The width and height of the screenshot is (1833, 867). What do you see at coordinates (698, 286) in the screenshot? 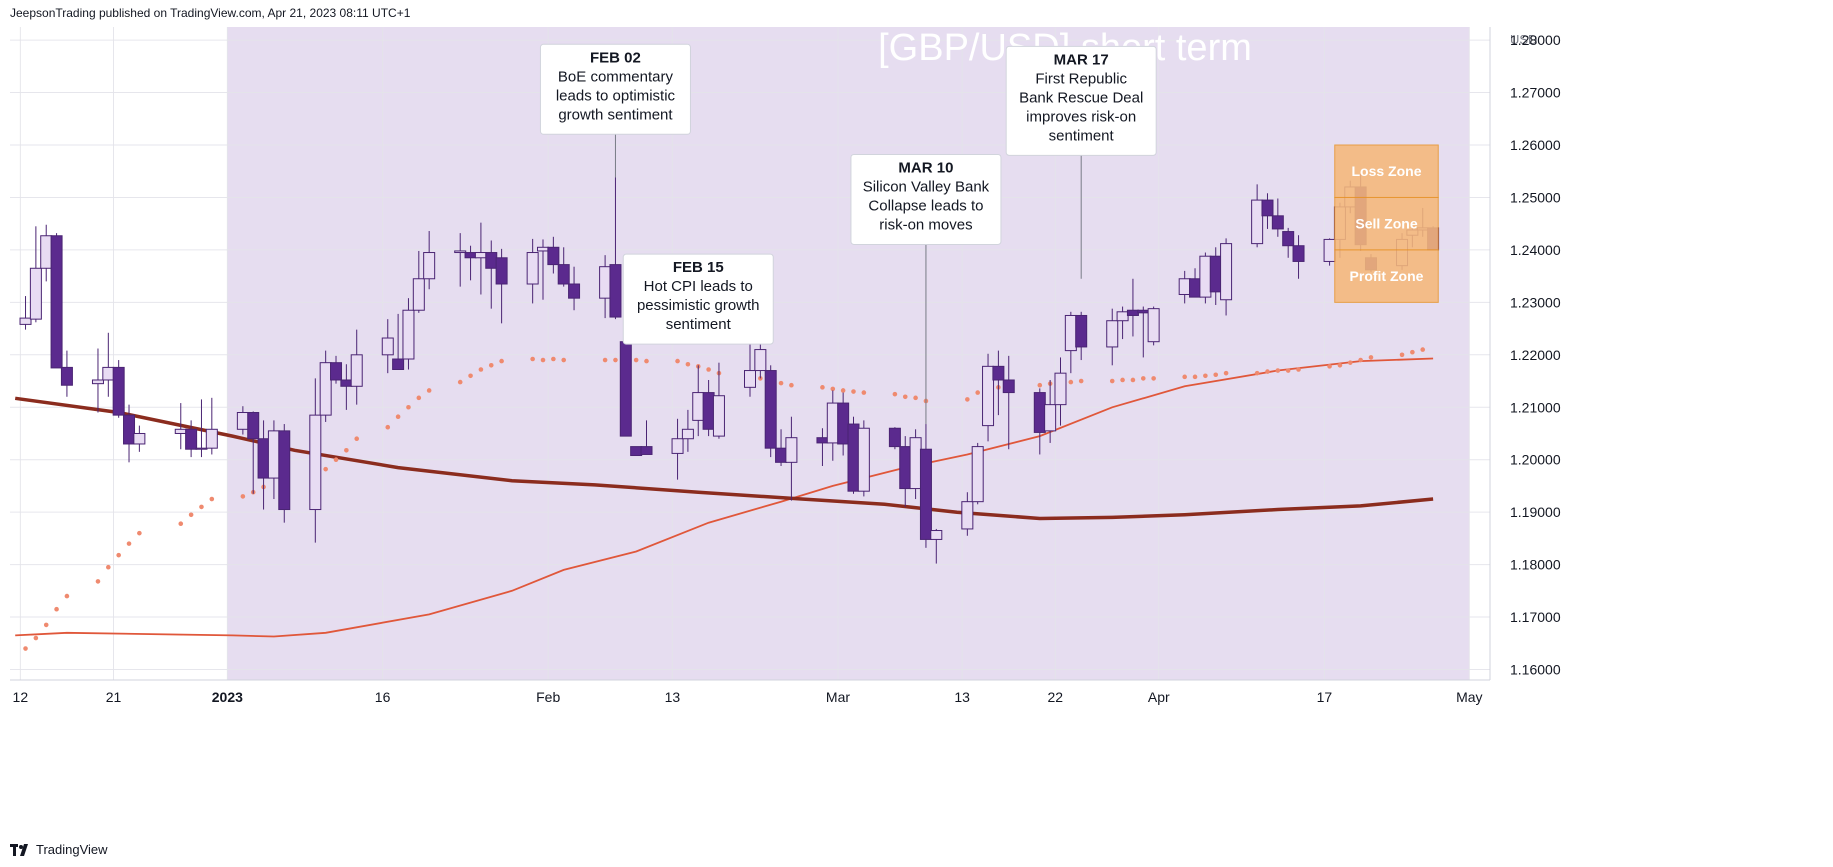
I see `annotation-line: Hot CPI leads to` at bounding box center [698, 286].